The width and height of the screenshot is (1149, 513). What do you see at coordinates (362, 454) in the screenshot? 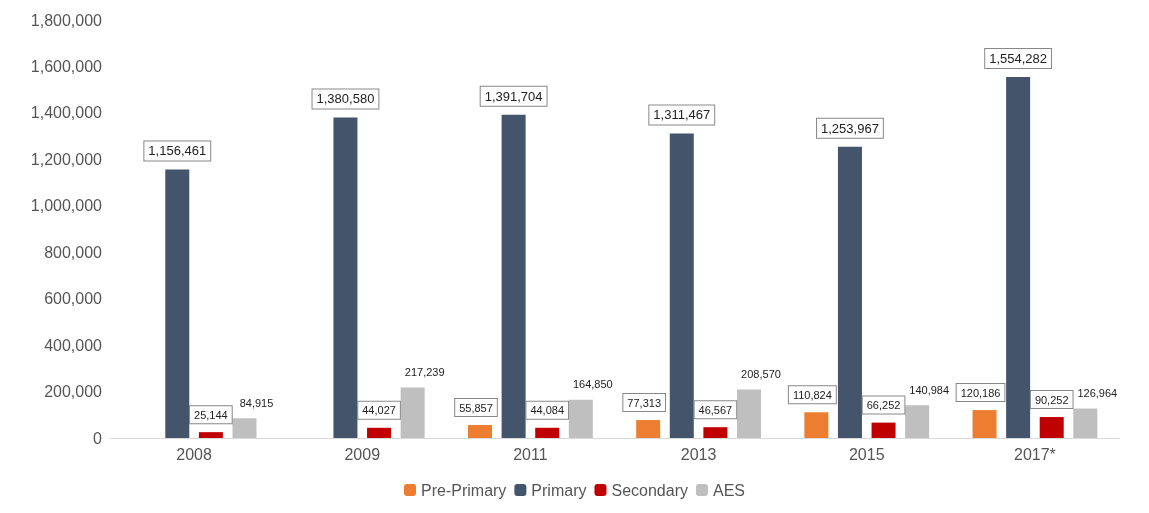
I see `x-tick-label: 2009` at bounding box center [362, 454].